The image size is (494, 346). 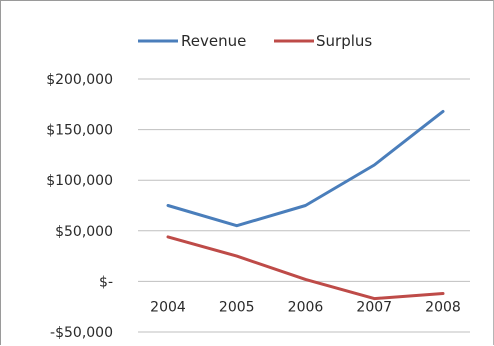 I want to click on x-tick-label: 2006, so click(x=306, y=307).